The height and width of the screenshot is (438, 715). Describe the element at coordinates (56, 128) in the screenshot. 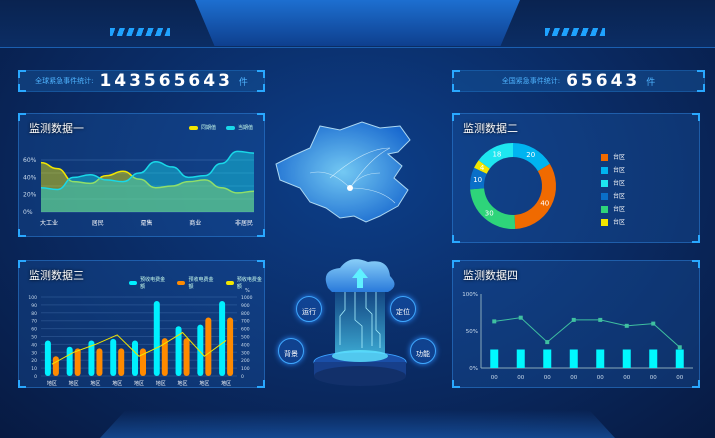

I see `panel-title: 监测数据一` at that location.